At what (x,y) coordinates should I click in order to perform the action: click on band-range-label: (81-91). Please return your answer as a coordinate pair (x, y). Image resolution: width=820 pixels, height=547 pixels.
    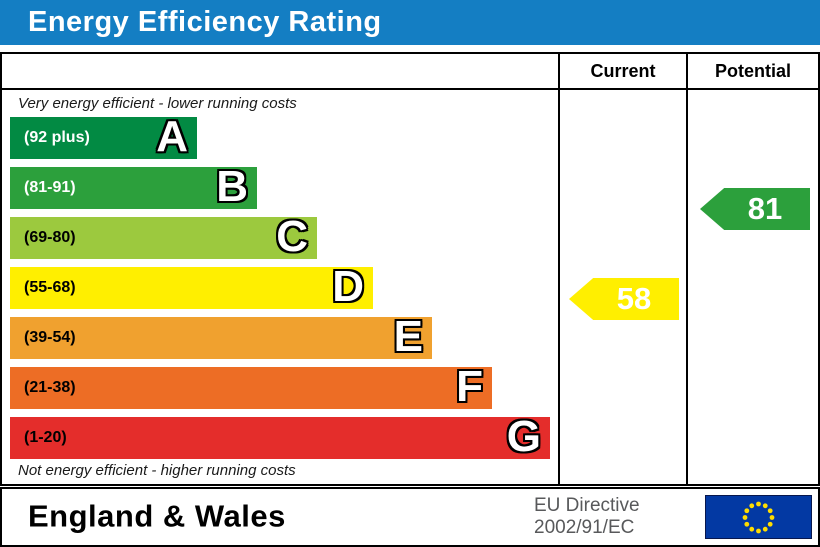
    Looking at the image, I should click on (50, 187).